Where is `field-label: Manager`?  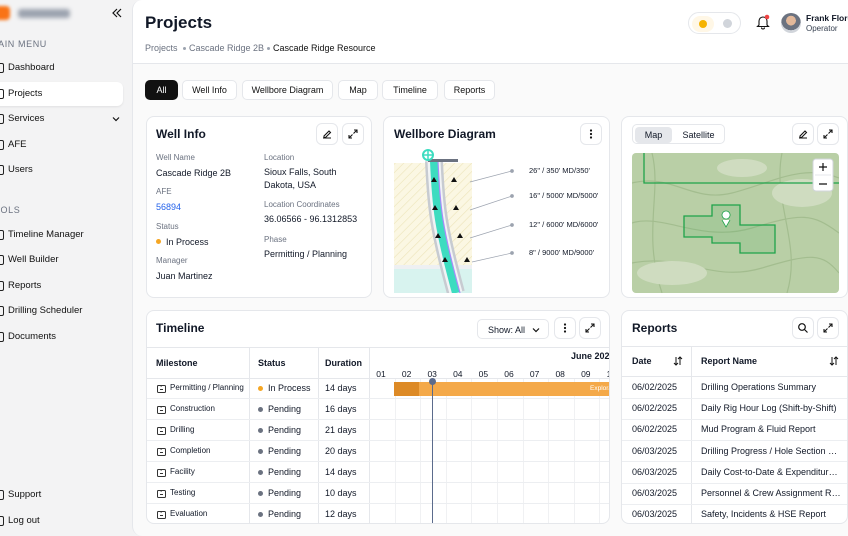 field-label: Manager is located at coordinates (172, 260).